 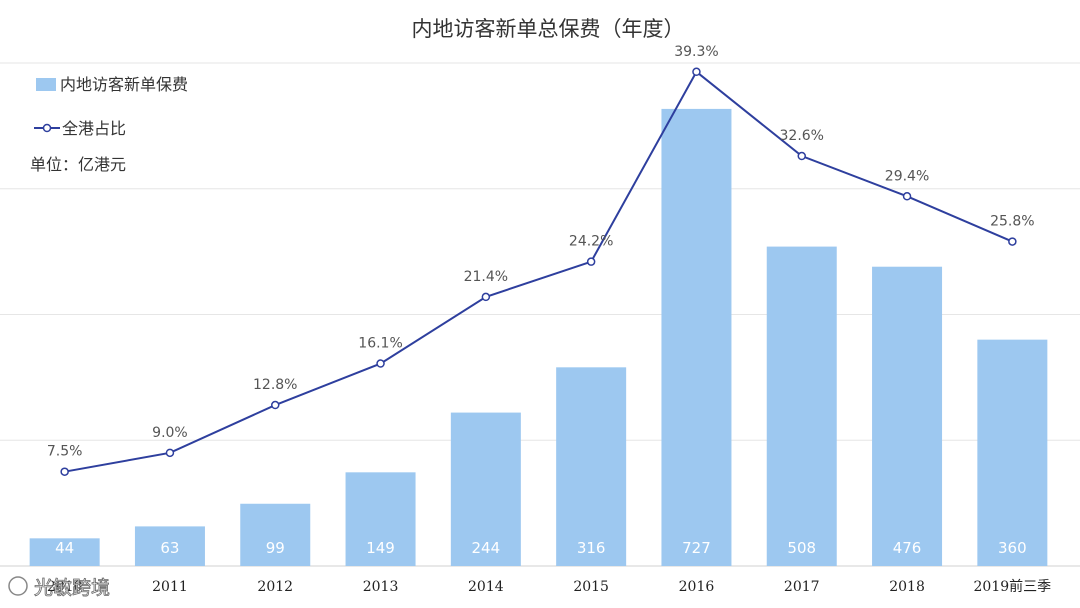 I want to click on legend-line-marker, so click(x=47, y=128).